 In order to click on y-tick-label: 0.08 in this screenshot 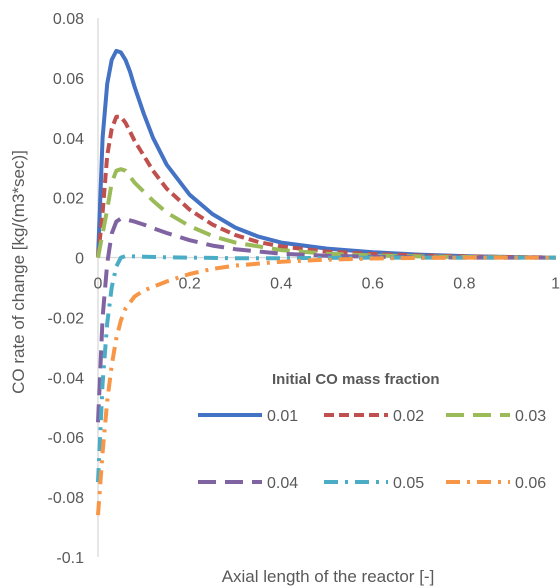, I will do `click(68, 19)`.